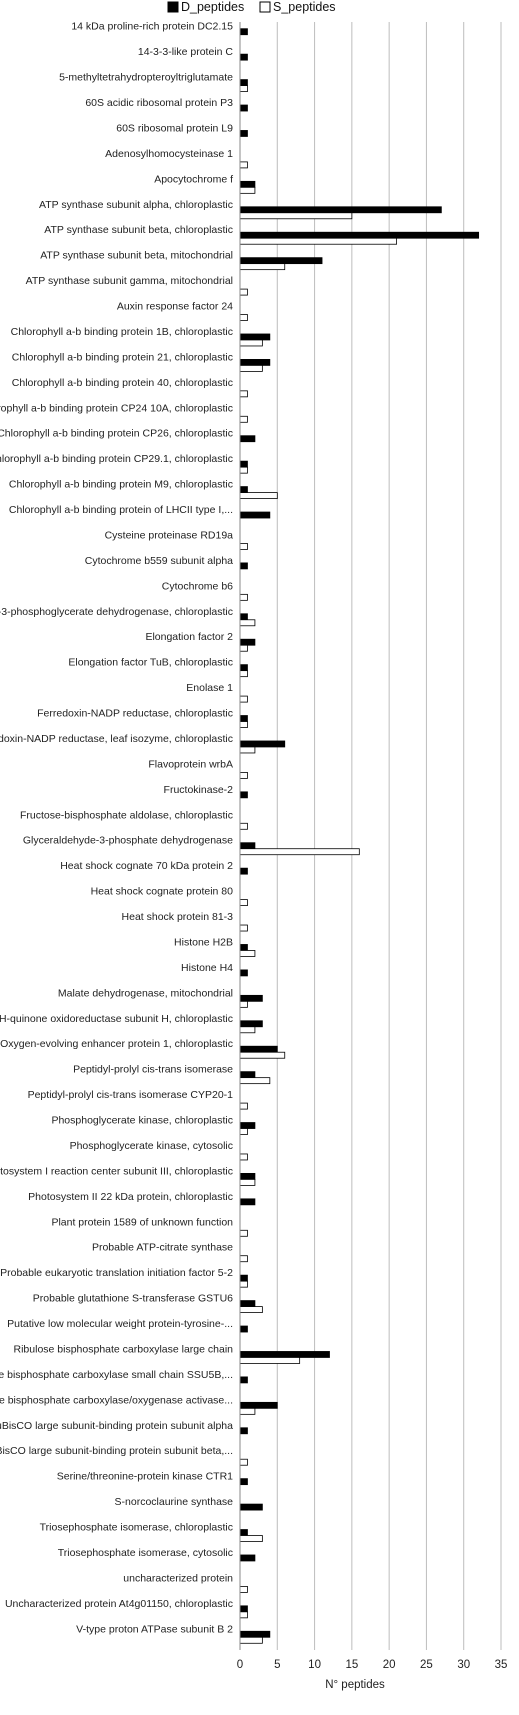  I want to click on category-label: Flavoprotein wrbA, so click(190, 764).